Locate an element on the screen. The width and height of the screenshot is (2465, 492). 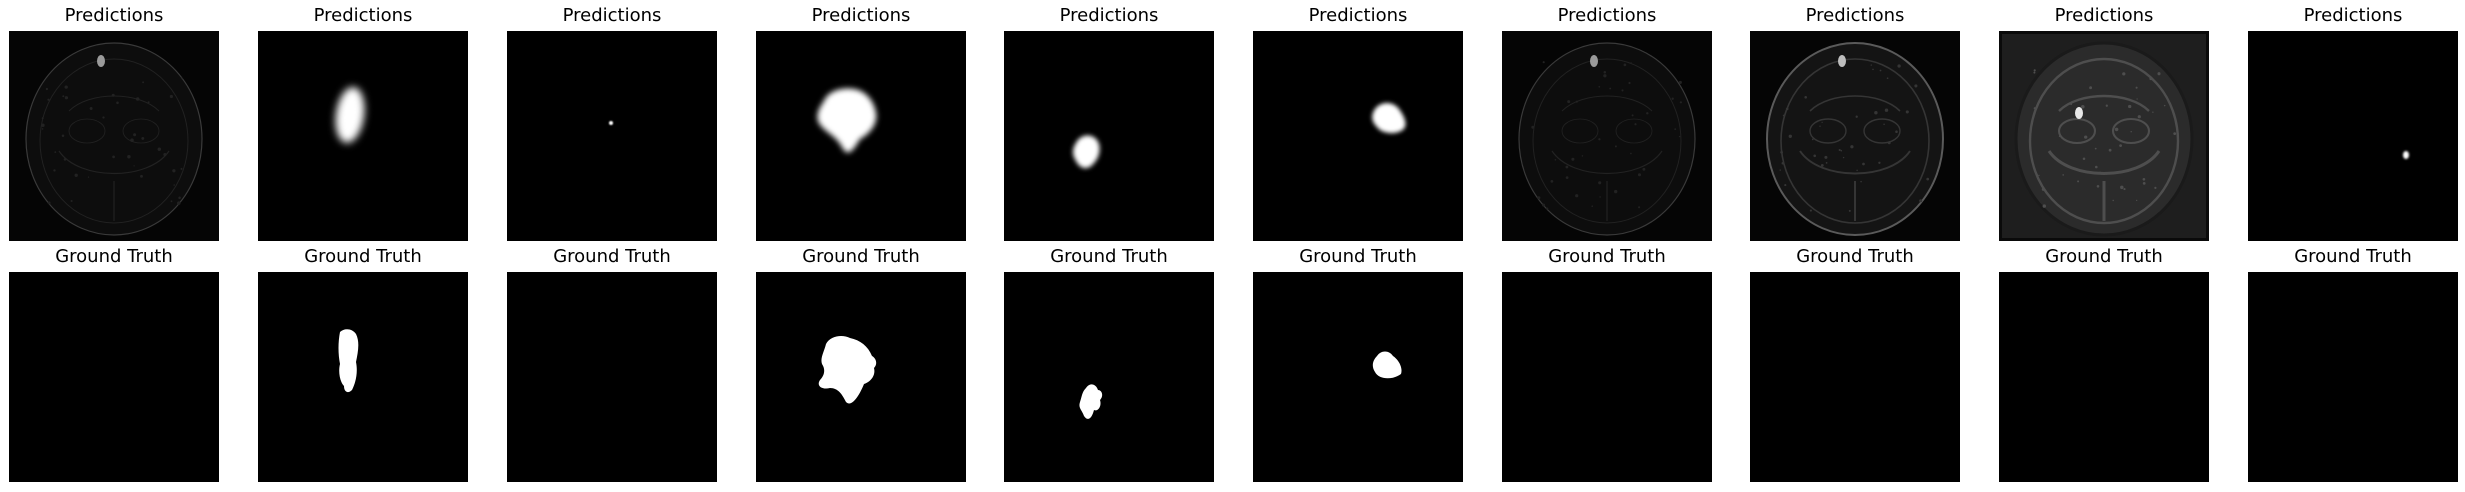
prediction-panel-7: Predictions is located at coordinates (1607, 120).